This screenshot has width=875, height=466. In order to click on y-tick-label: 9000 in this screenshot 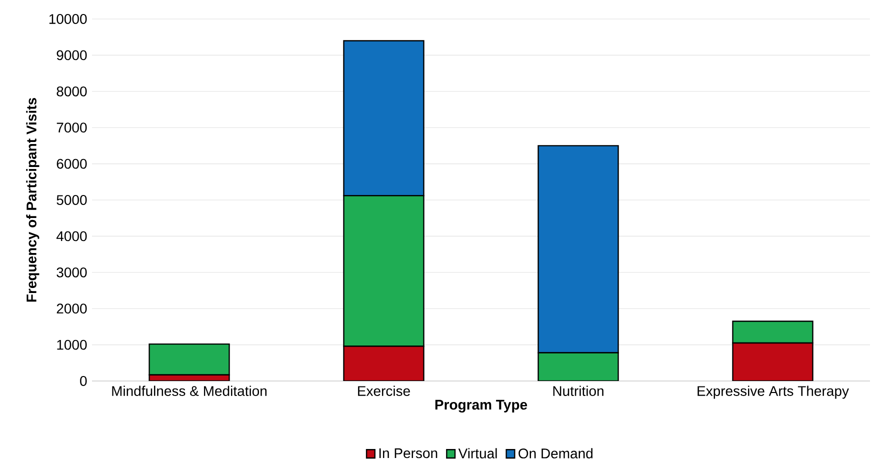, I will do `click(71, 55)`.